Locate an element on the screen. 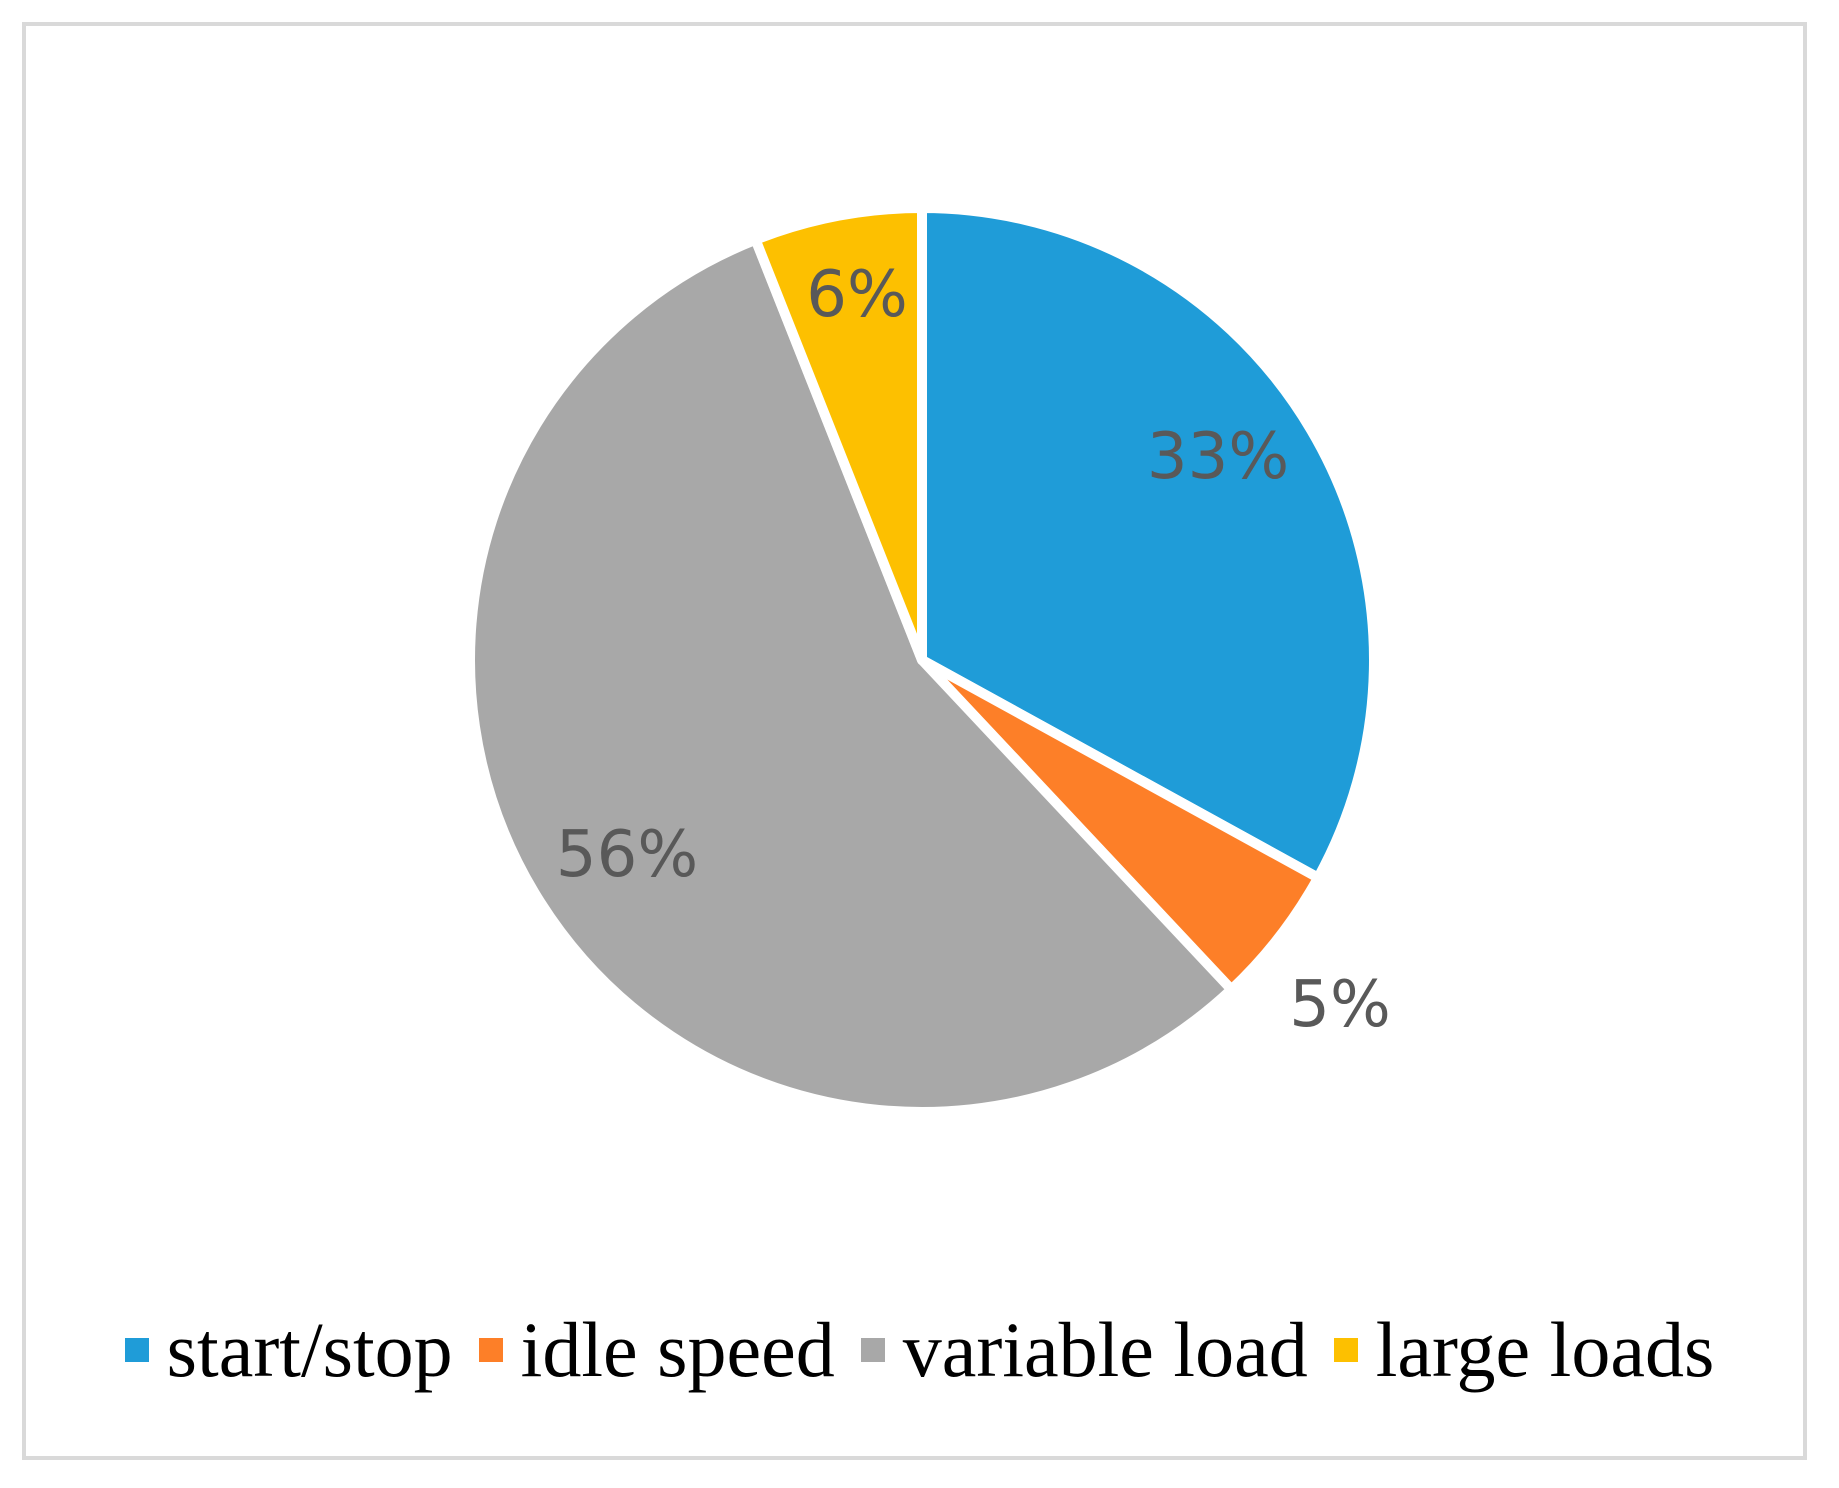 Image resolution: width=1839 pixels, height=1488 pixels. legend-swatch-large-loads is located at coordinates (1345, 1350).